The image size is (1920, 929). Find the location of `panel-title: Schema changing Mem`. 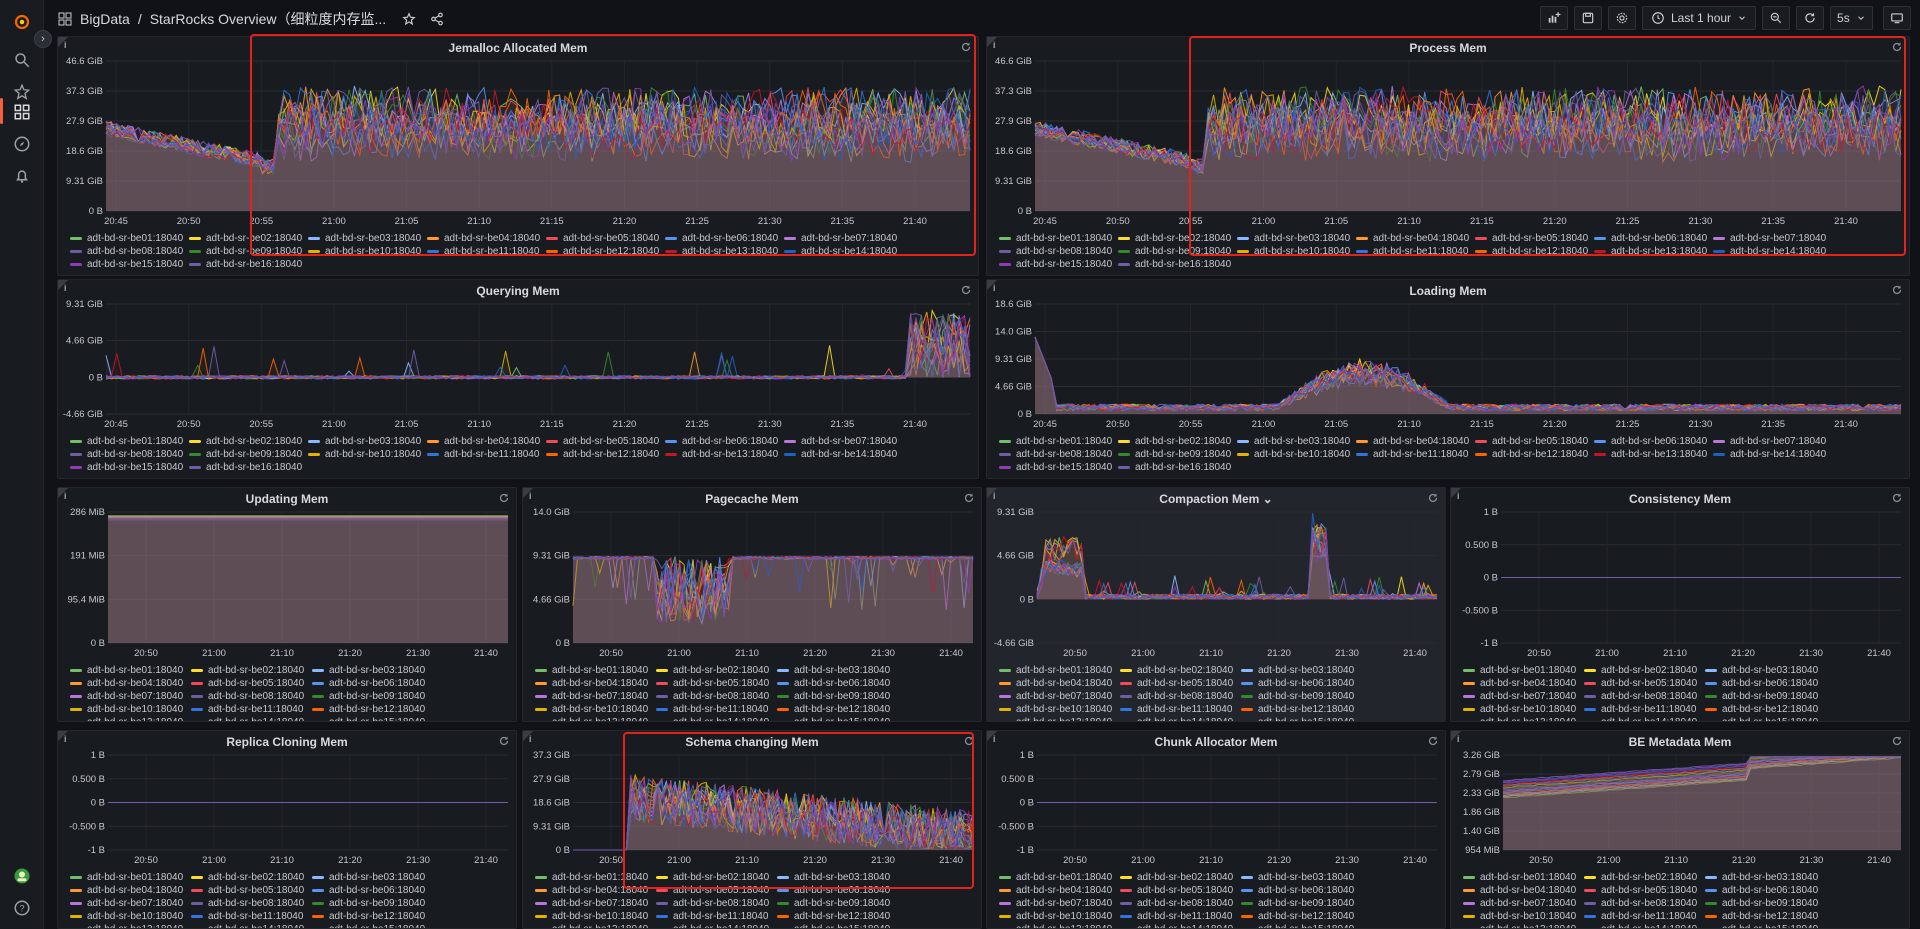

panel-title: Schema changing Mem is located at coordinates (752, 742).